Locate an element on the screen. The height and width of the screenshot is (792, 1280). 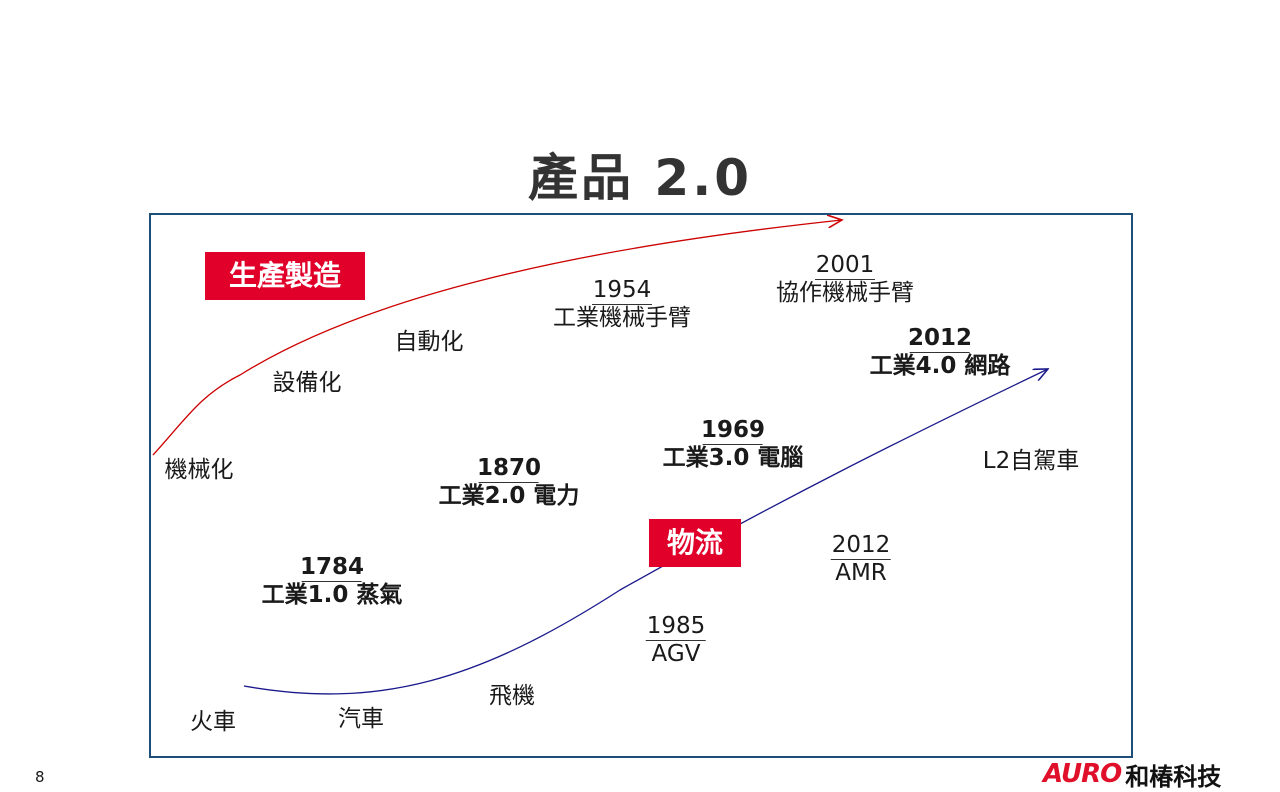
stage-car: 汽車 is located at coordinates (361, 719).